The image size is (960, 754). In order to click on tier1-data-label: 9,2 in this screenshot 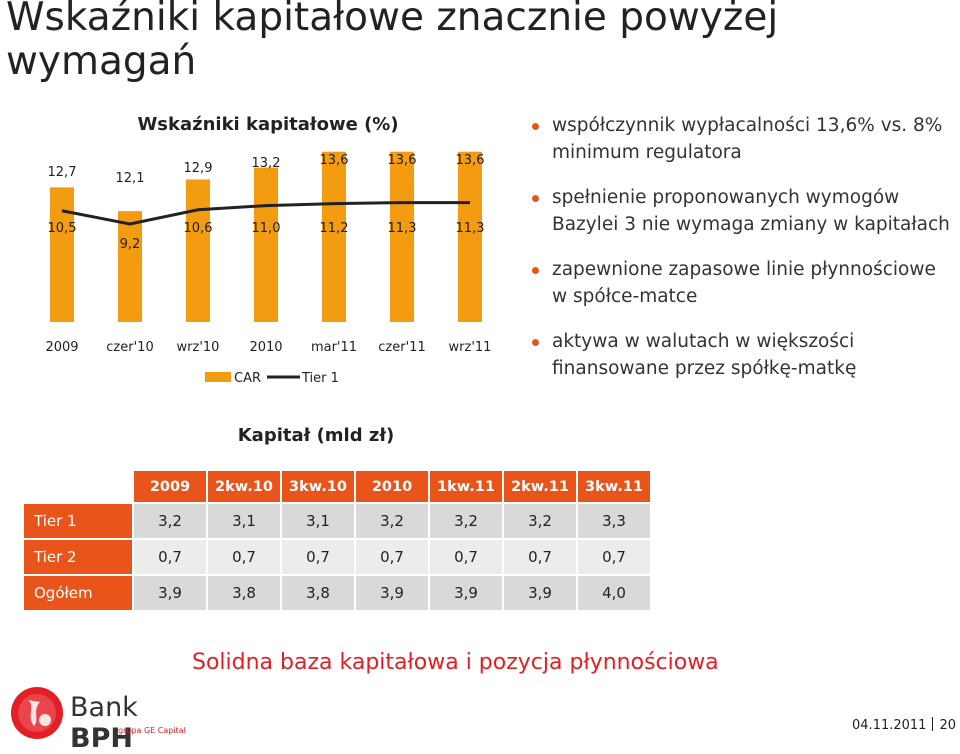, I will do `click(130, 244)`.